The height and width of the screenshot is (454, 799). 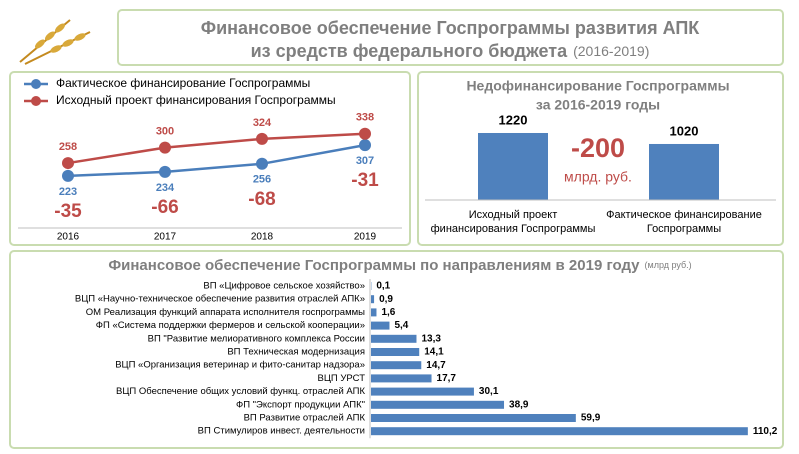 What do you see at coordinates (165, 188) in the screenshot?
I see `data-label: 234` at bounding box center [165, 188].